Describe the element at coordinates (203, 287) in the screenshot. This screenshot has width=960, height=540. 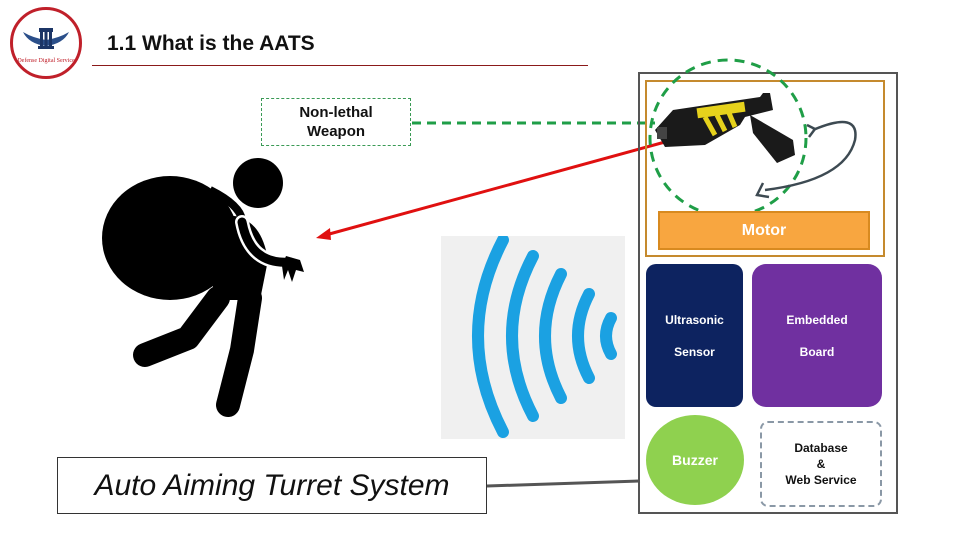
I see `thief-with-sack-icon` at that location.